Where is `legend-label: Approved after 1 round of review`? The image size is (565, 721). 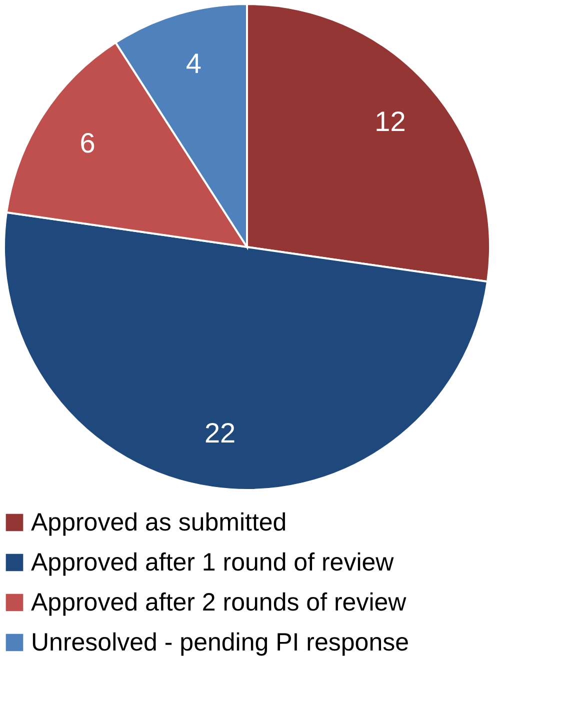 legend-label: Approved after 1 round of review is located at coordinates (213, 562).